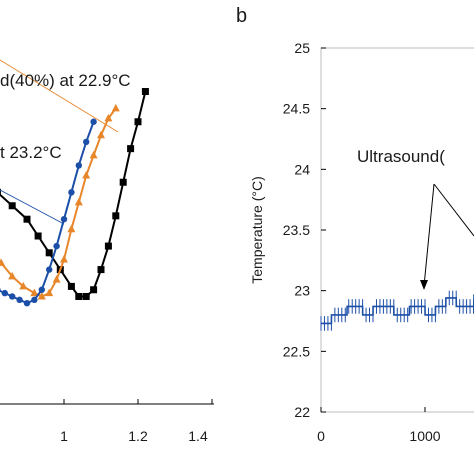  I want to click on panel-b-y-tick-label: 23.5, so click(296, 230).